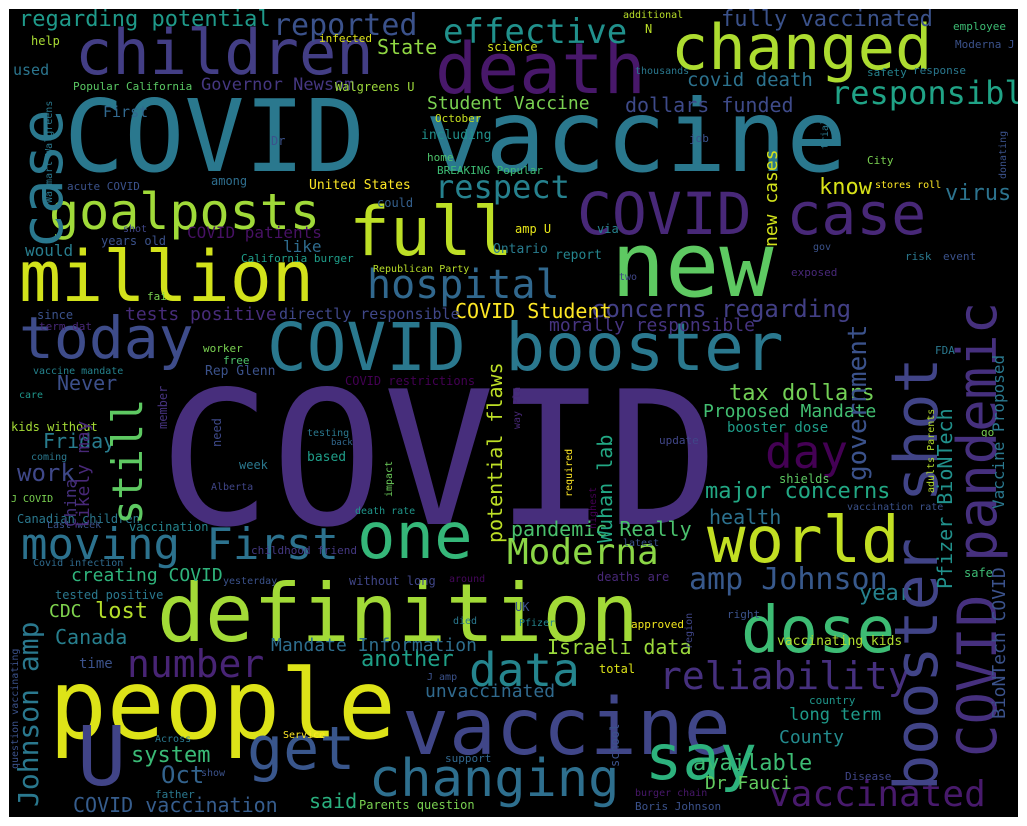 The image size is (1027, 826). Describe the element at coordinates (804, 479) in the screenshot. I see `cloud-word: shields` at that location.